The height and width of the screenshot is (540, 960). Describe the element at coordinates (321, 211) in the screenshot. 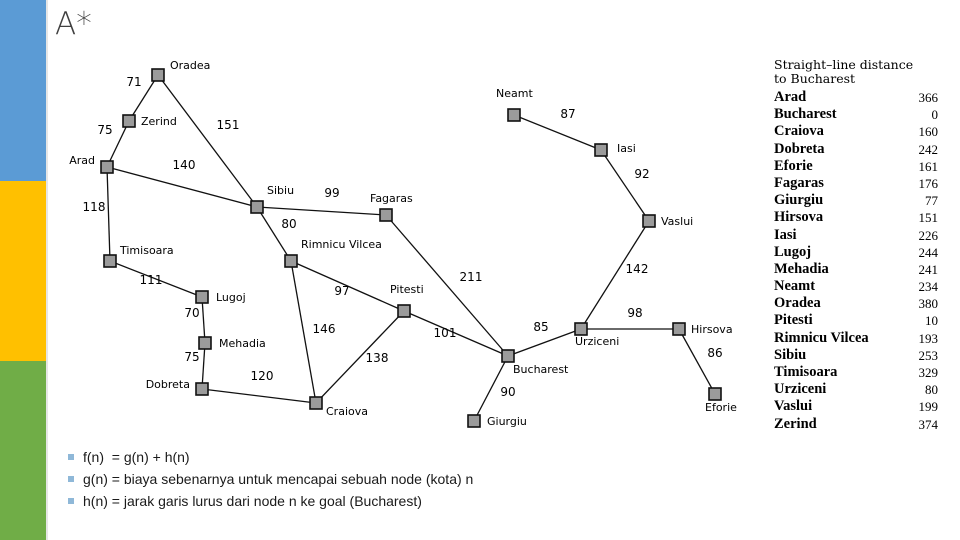

I see `road-sibiu-fagaras` at that location.